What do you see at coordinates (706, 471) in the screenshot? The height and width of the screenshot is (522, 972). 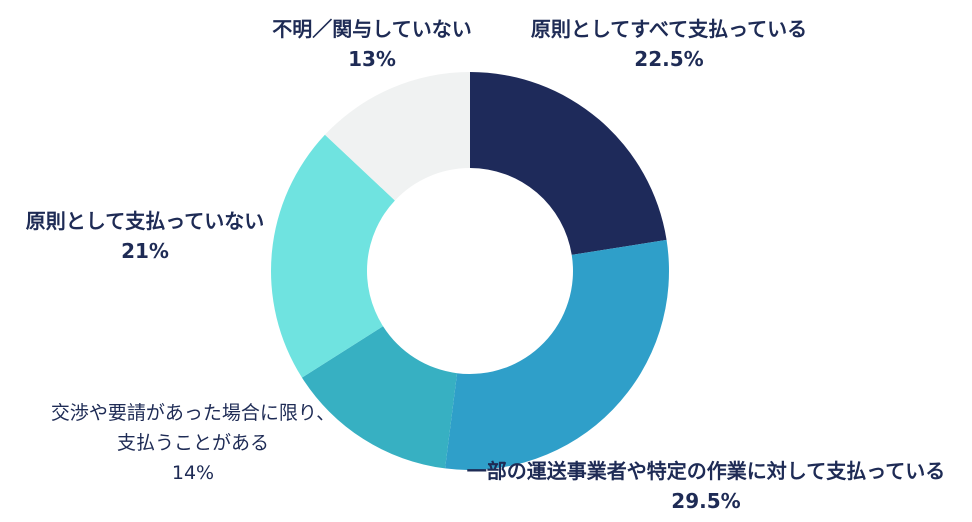 I see `chart-label-partial-text: 一部の運送事業者や特定の作業に対して支払っている` at bounding box center [706, 471].